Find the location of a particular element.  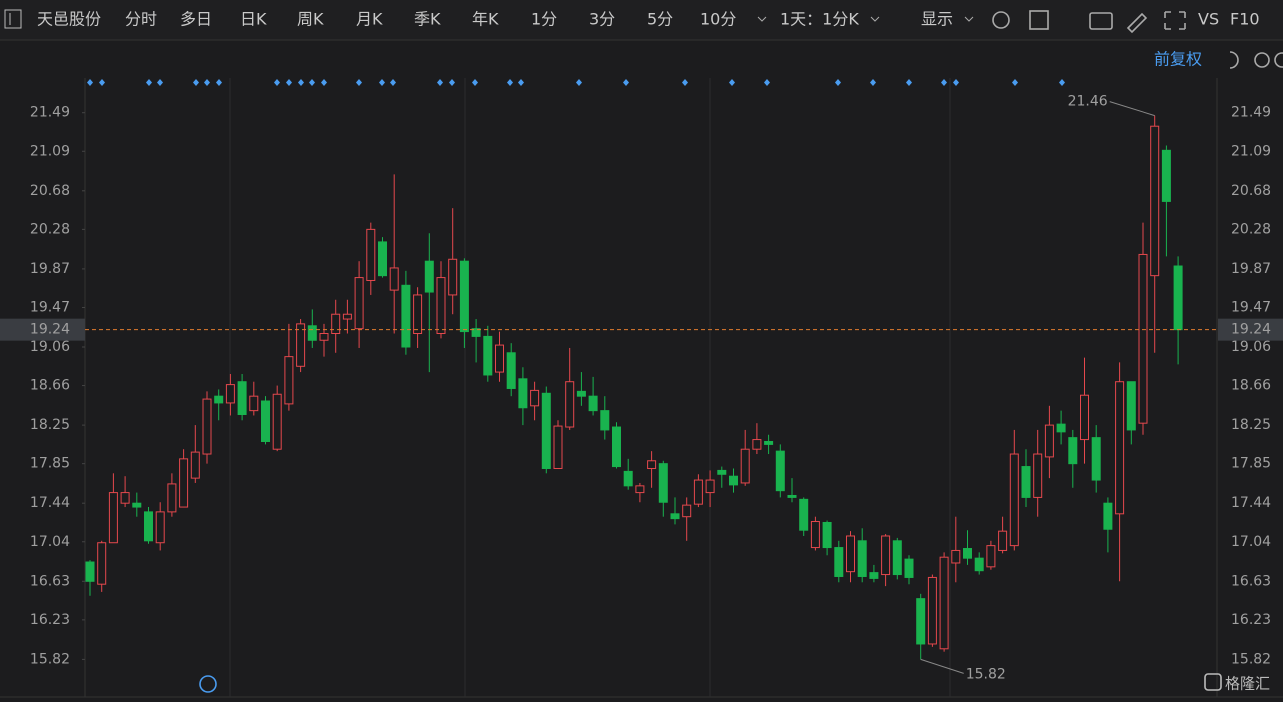

high-annotation: 21.46 is located at coordinates (1088, 102).